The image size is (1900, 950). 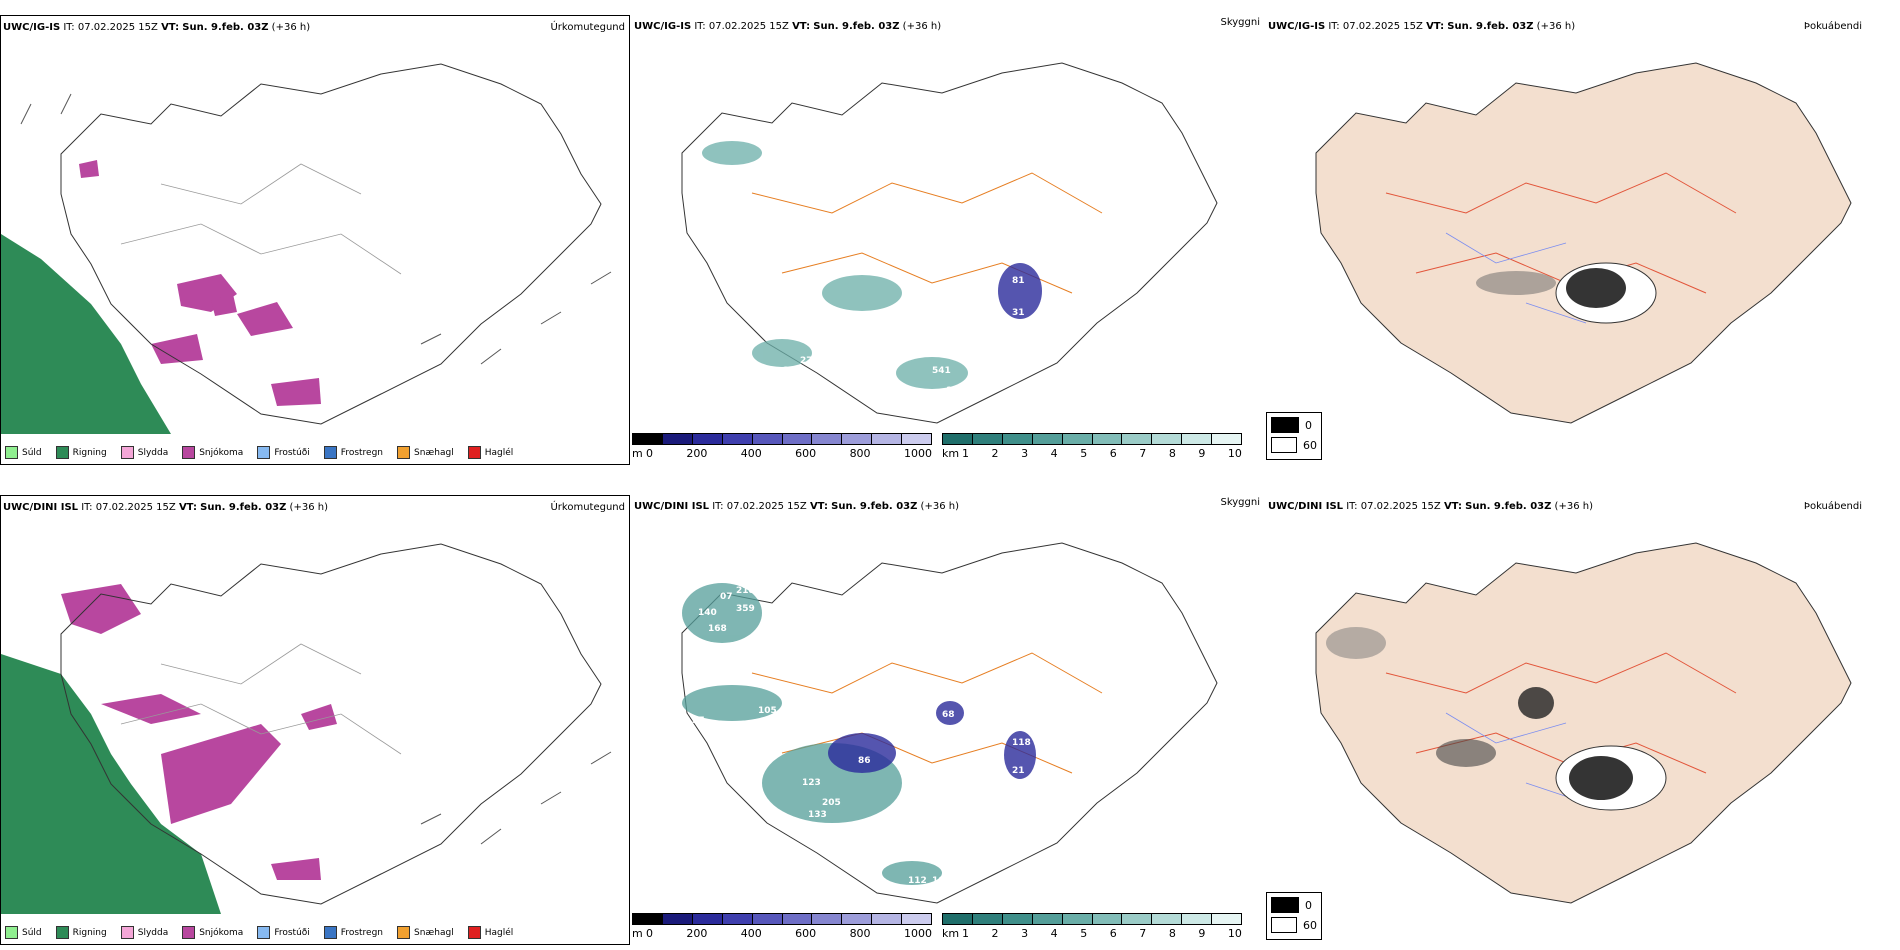 I want to click on fog-legend-top: 0 60, so click(x=1294, y=436).